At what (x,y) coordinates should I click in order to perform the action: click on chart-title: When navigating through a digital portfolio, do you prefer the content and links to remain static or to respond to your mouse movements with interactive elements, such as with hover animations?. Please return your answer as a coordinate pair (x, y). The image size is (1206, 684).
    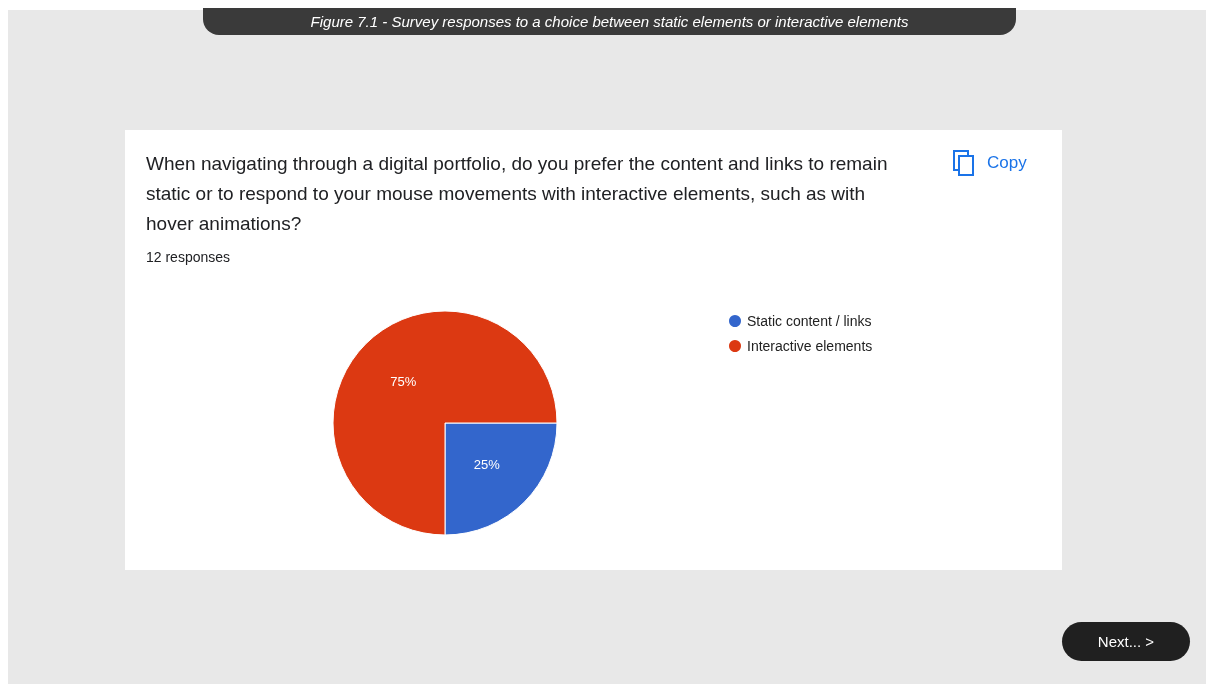
    Looking at the image, I should click on (517, 194).